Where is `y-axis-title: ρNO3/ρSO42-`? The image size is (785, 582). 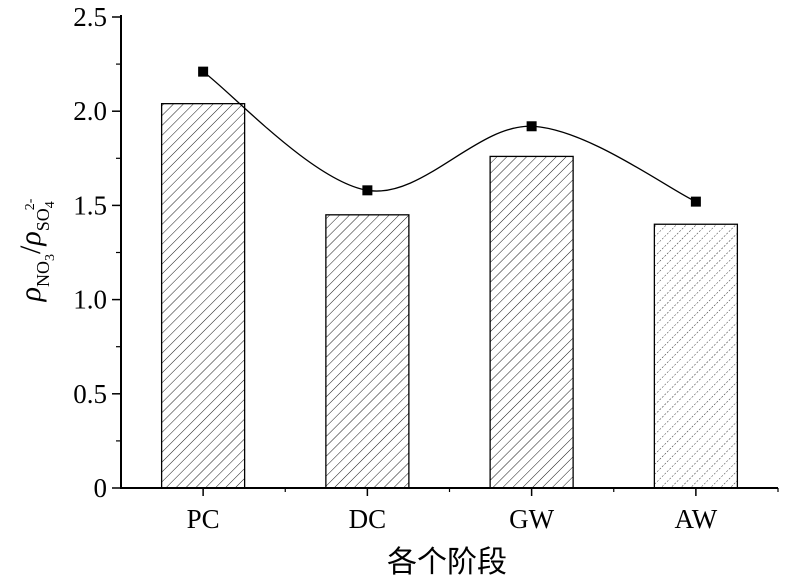
y-axis-title: ρNO3/ρSO42- is located at coordinates (36, 250).